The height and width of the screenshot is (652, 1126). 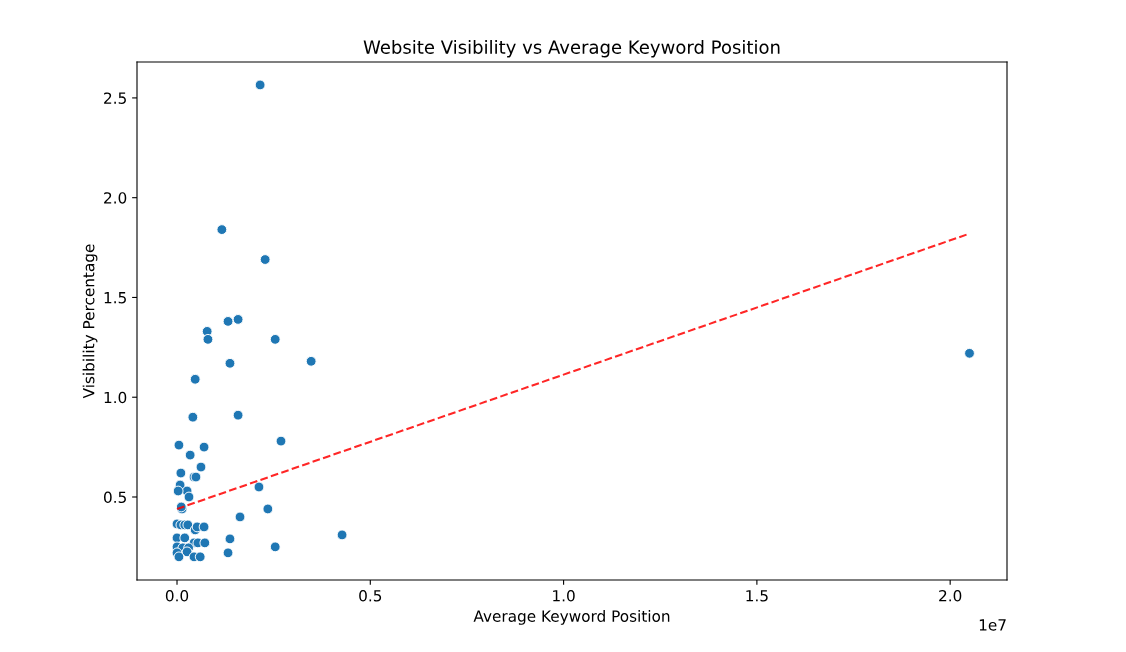 What do you see at coordinates (571, 617) in the screenshot?
I see `x-axis-title: Average Keyword Position` at bounding box center [571, 617].